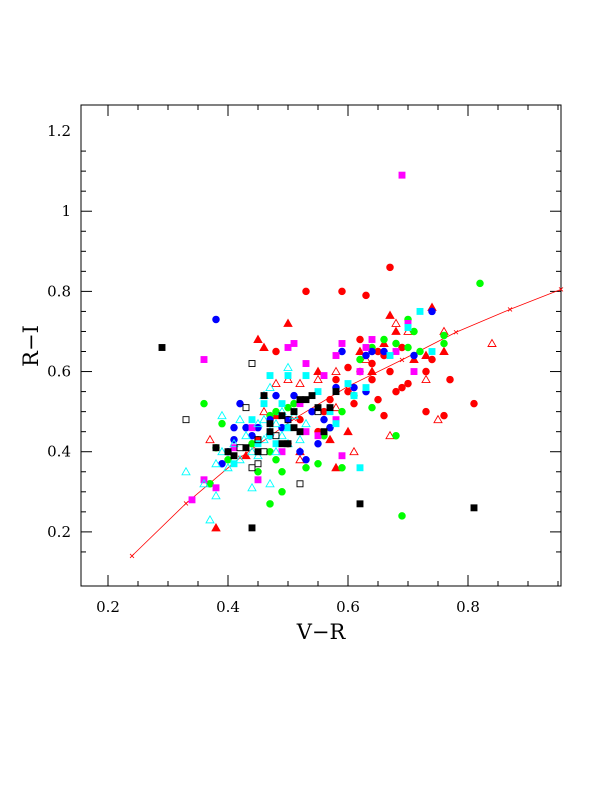 Image resolution: width=612 pixels, height=792 pixels. What do you see at coordinates (321, 632) in the screenshot?
I see `x-axis-title: V−R` at bounding box center [321, 632].